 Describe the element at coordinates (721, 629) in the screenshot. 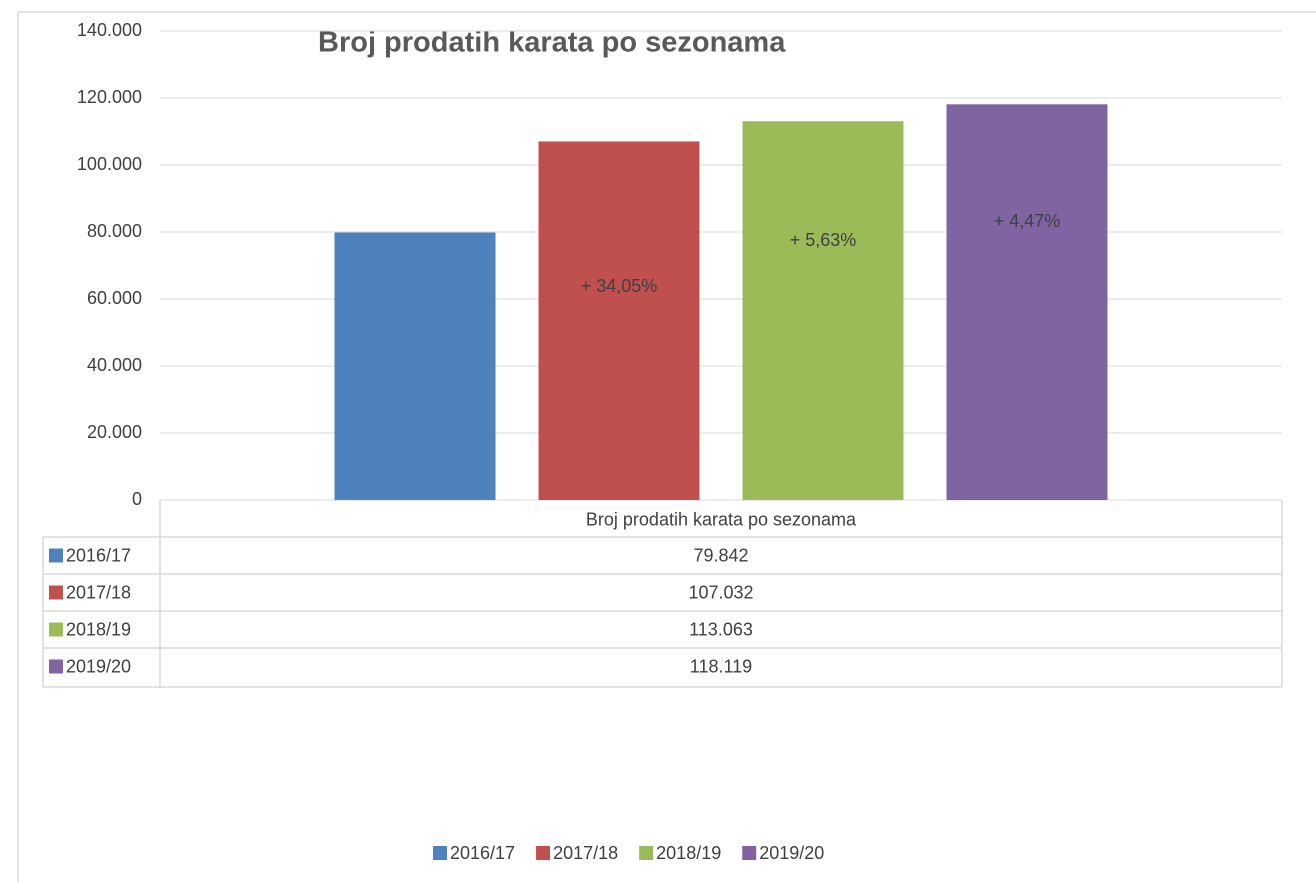

I see `table-value: 113.063` at that location.